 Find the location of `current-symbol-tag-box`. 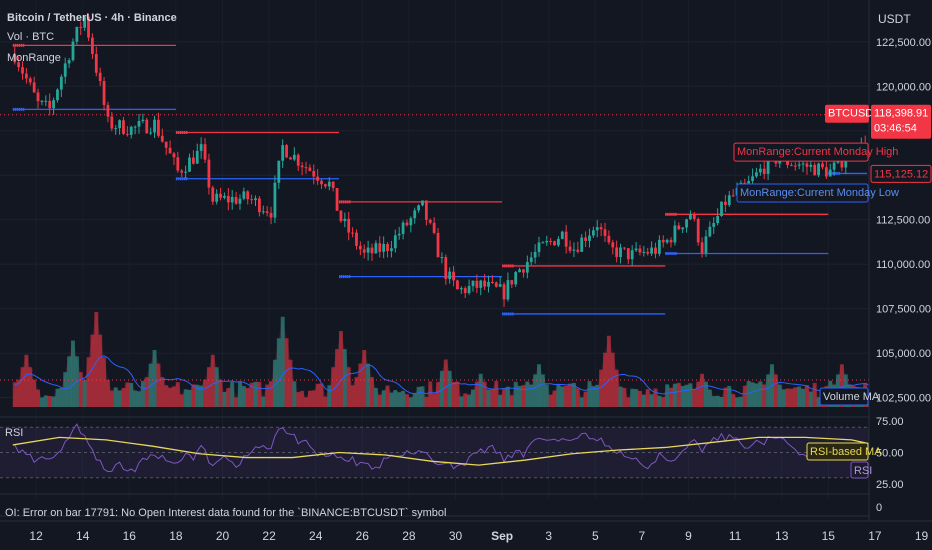

current-symbol-tag-box is located at coordinates (847, 113).